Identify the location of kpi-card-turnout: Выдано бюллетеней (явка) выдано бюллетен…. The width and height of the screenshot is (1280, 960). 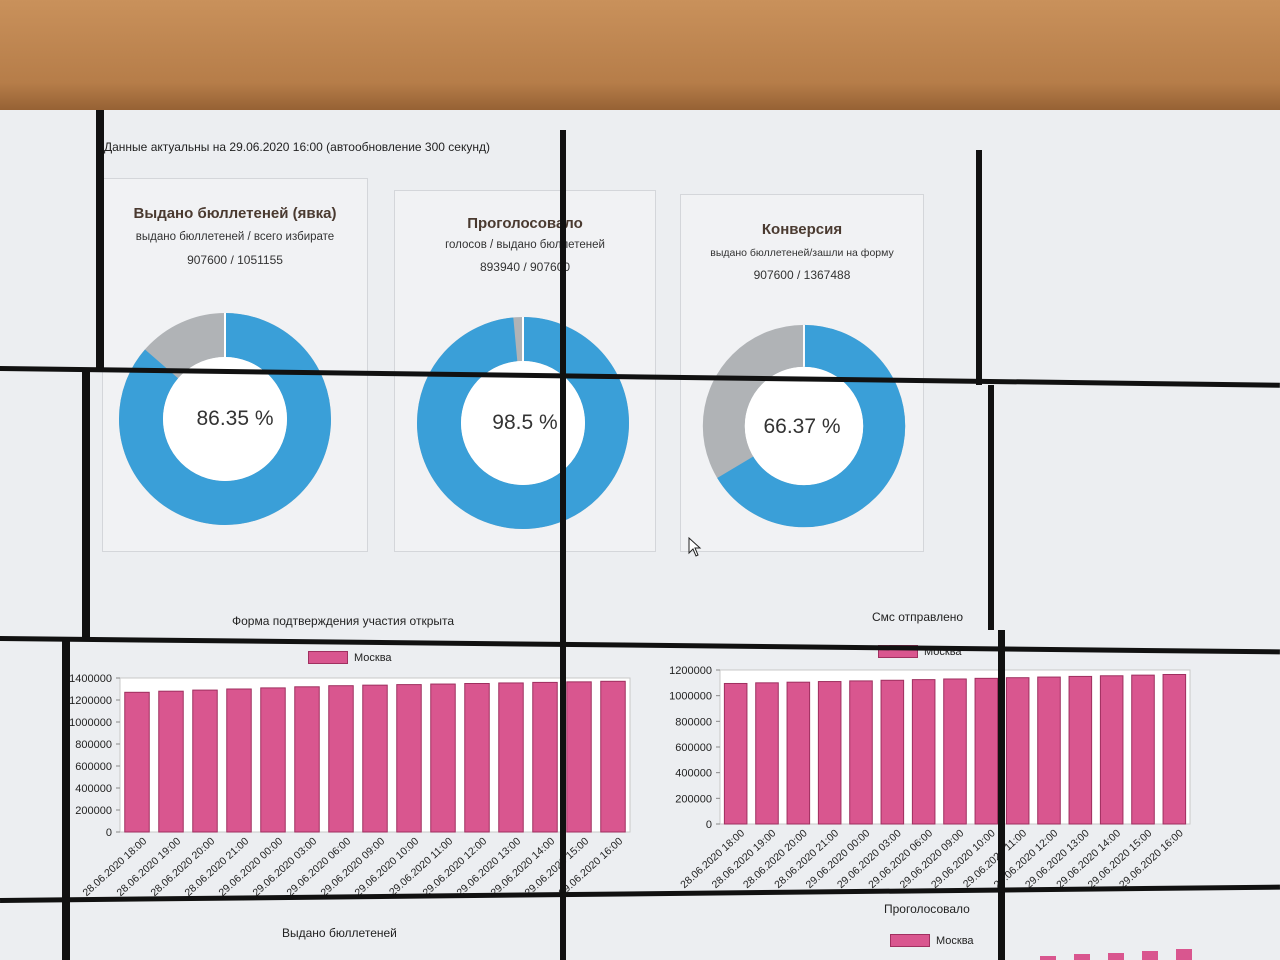
(235, 365).